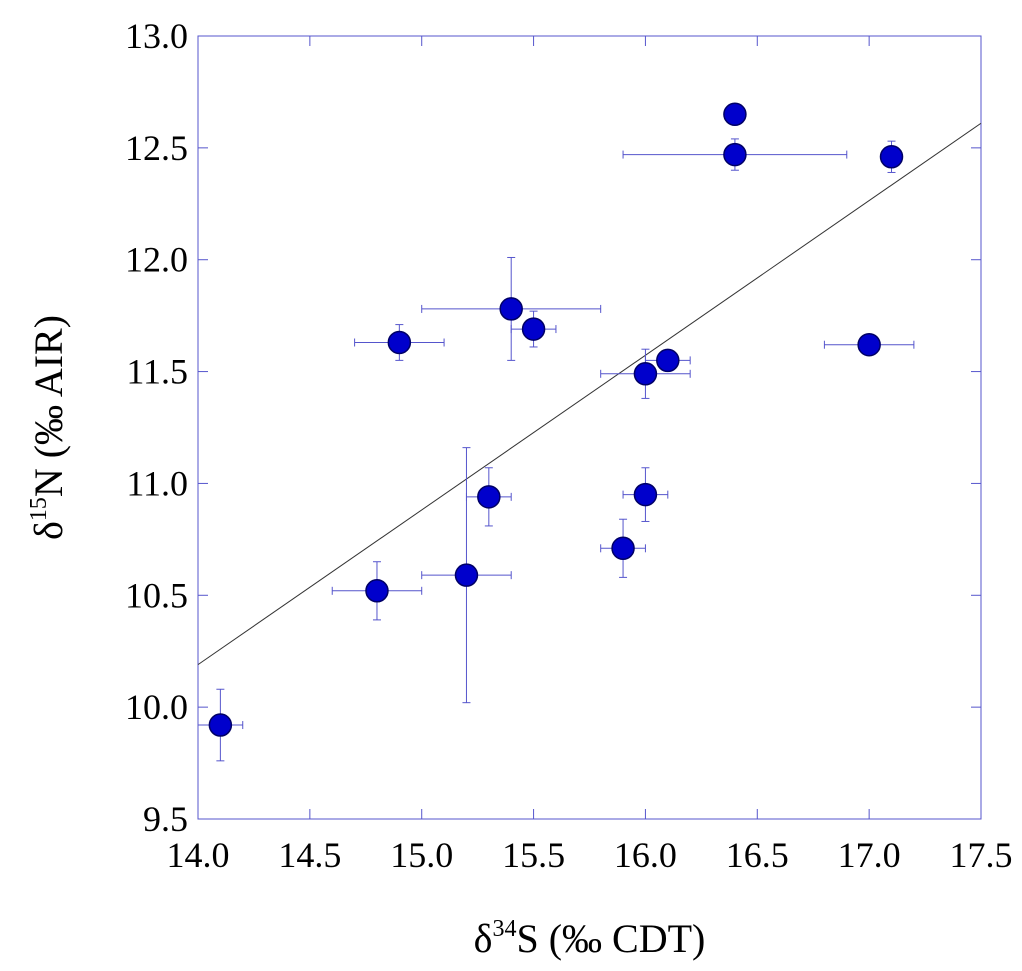  What do you see at coordinates (48, 530) in the screenshot?
I see `y-axis-label-prefix: δ` at bounding box center [48, 530].